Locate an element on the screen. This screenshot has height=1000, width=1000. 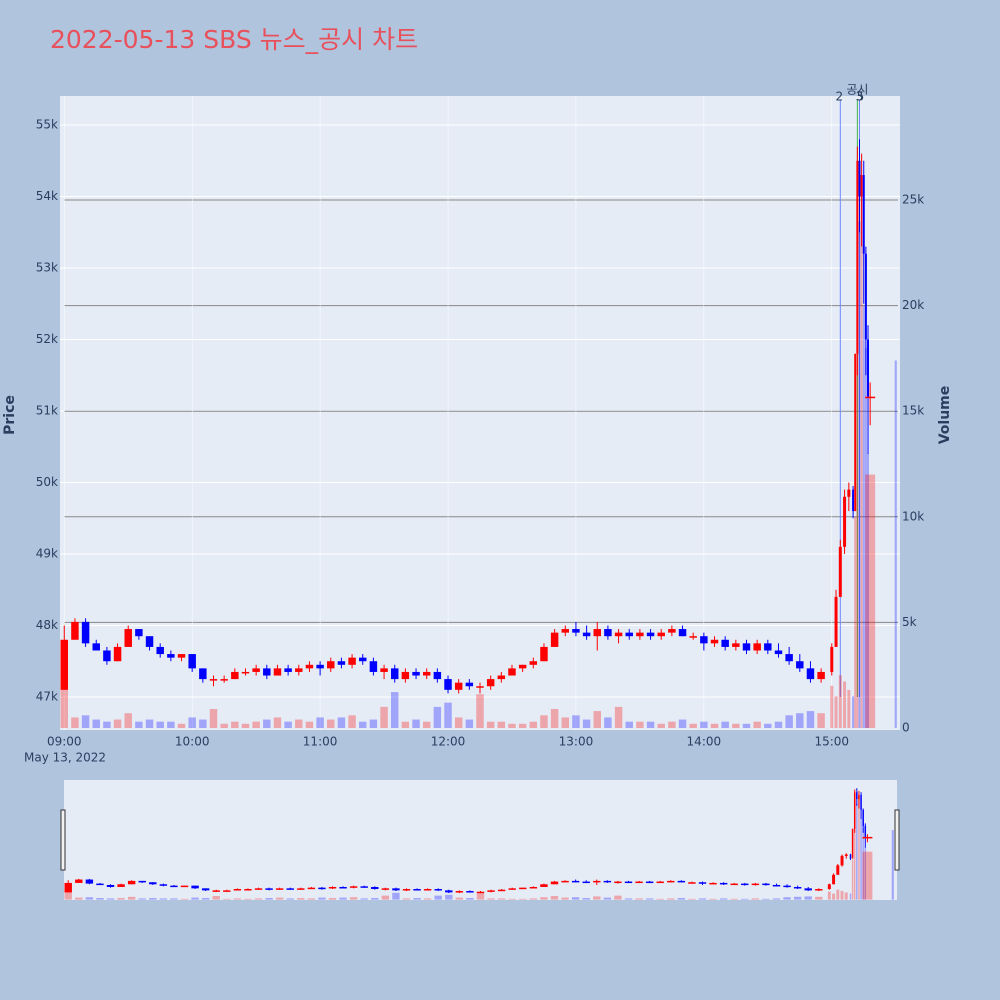
y-tick-label: 55k is located at coordinates (47, 125).